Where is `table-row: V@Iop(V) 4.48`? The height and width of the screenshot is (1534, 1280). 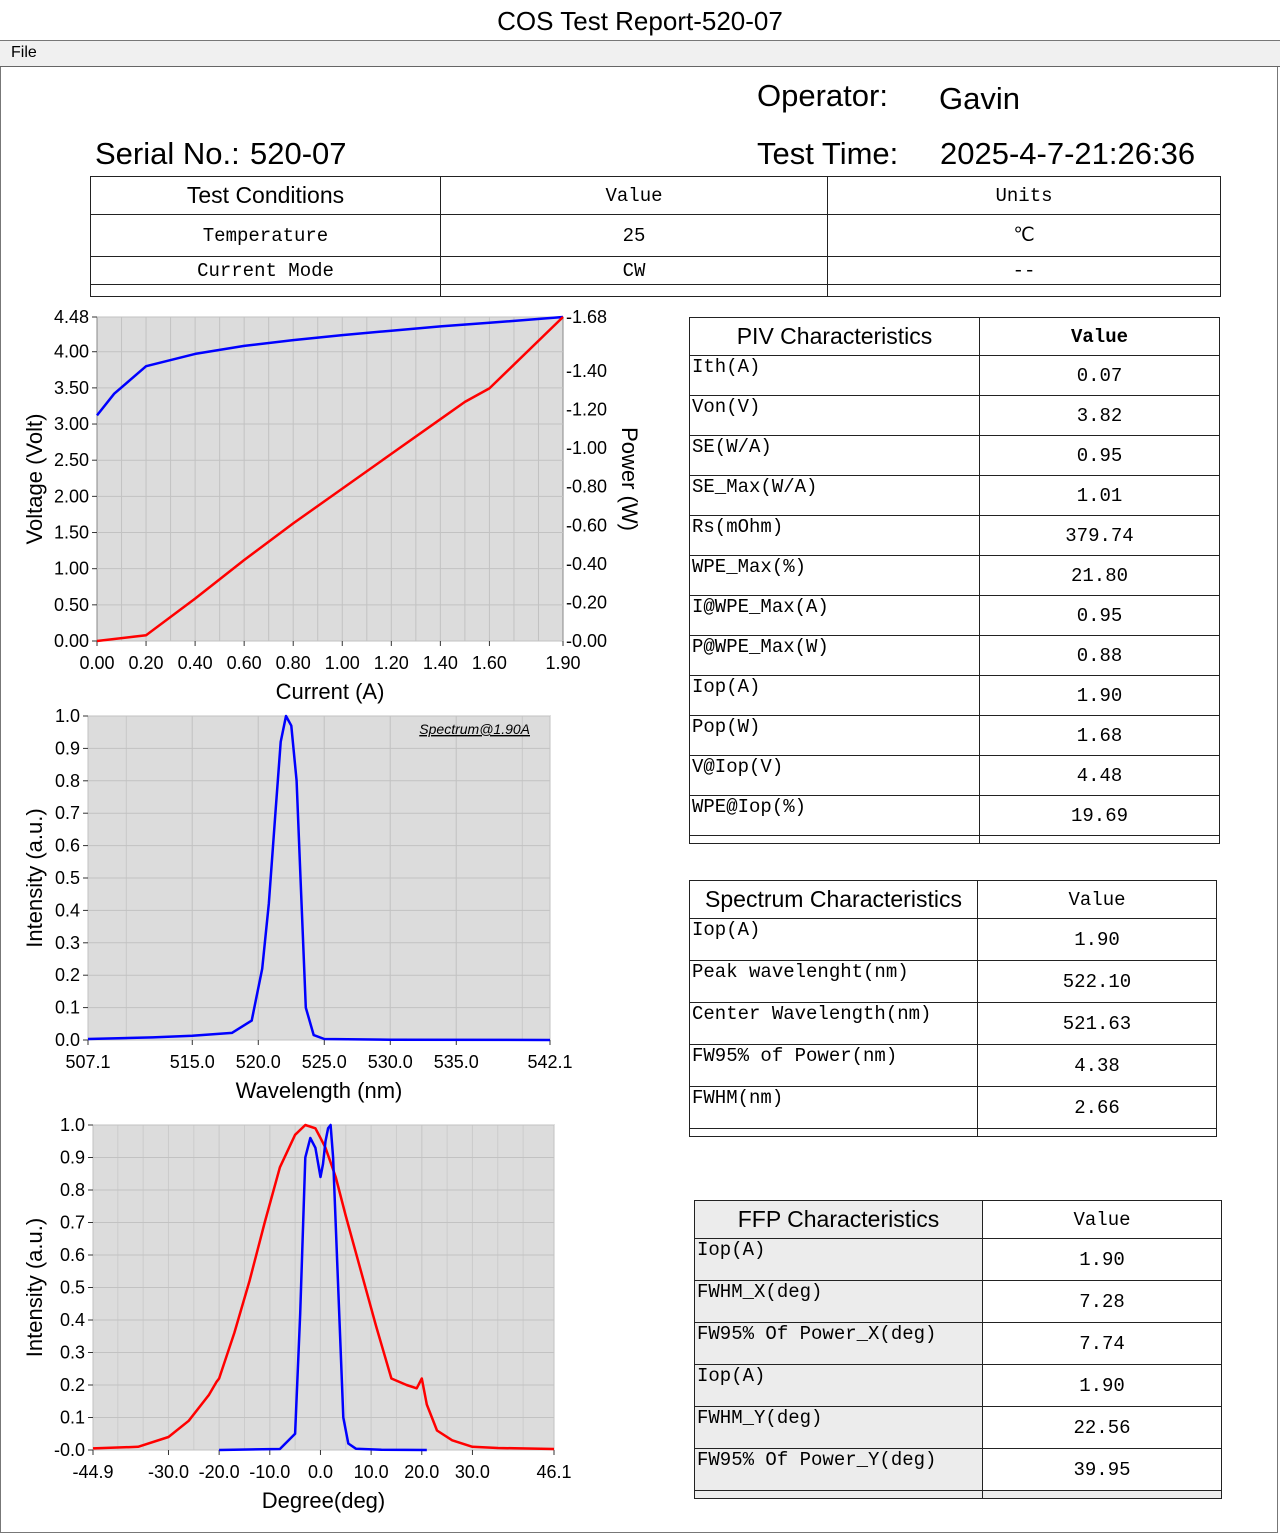
table-row: V@Iop(V) 4.48 is located at coordinates (954, 775).